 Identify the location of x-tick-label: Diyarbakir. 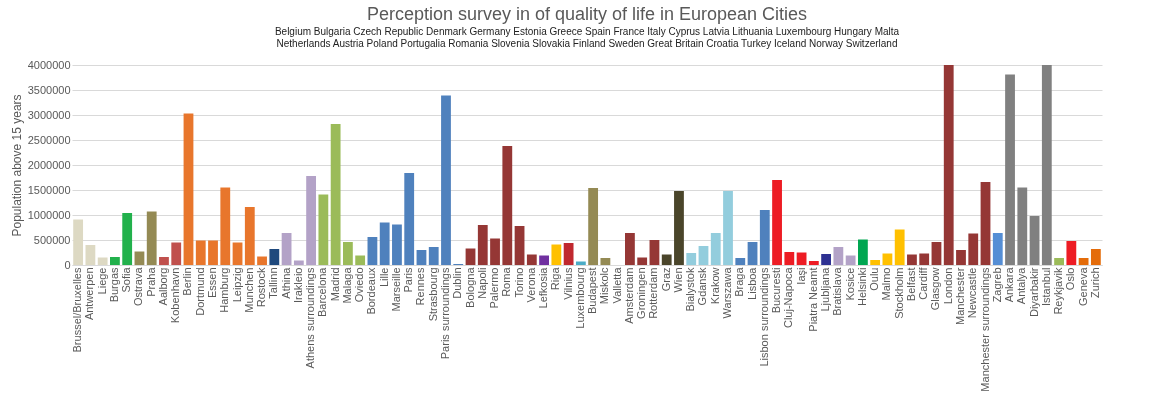
(1033, 292).